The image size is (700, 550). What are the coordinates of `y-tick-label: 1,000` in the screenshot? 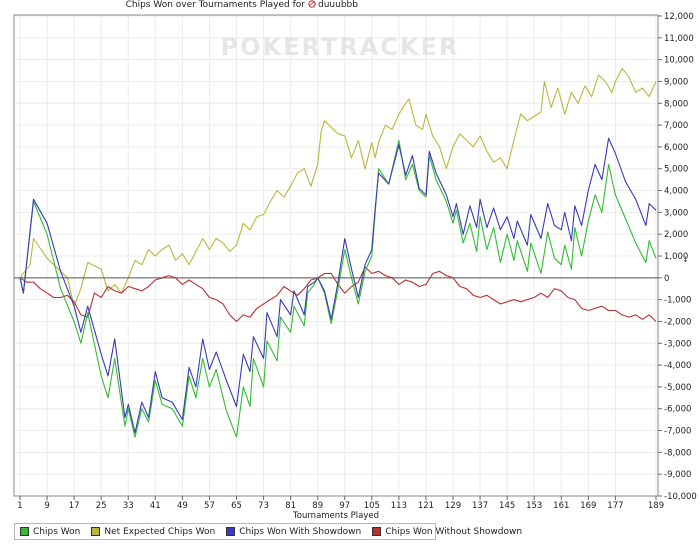 It's located at (676, 257).